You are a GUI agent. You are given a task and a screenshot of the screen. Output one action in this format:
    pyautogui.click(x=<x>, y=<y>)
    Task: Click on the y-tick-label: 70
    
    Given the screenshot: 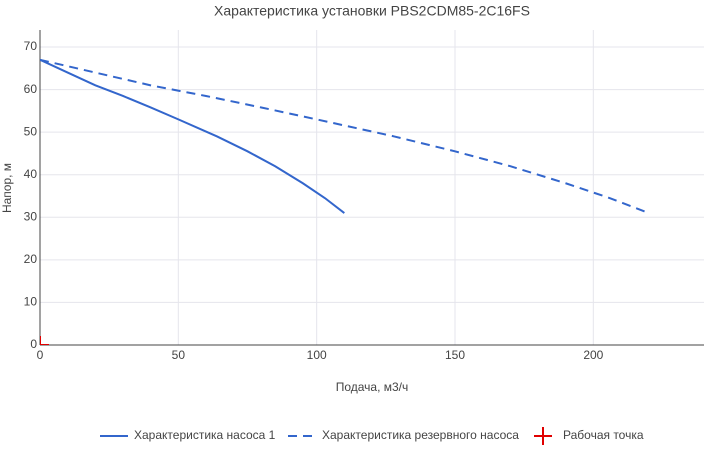 What is the action you would take?
    pyautogui.click(x=31, y=46)
    